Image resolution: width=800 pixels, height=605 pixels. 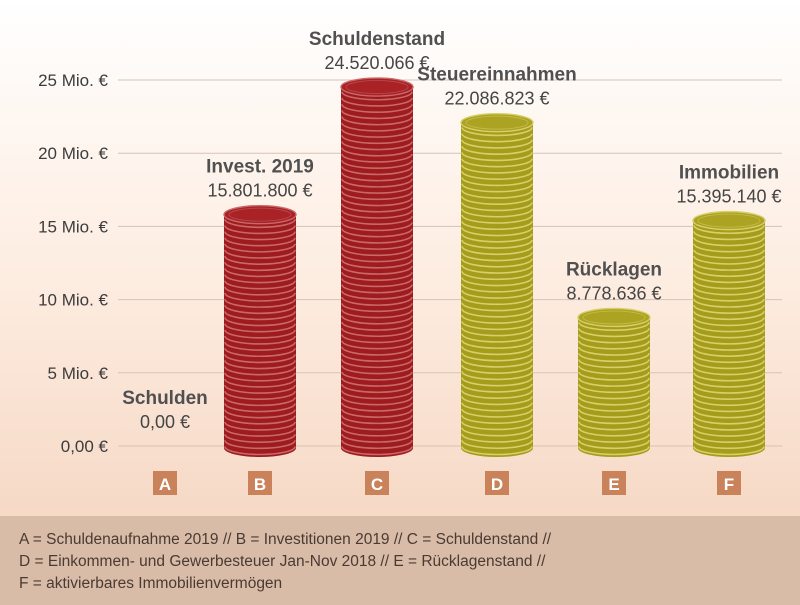 I want to click on category-box-A: A, so click(x=165, y=483).